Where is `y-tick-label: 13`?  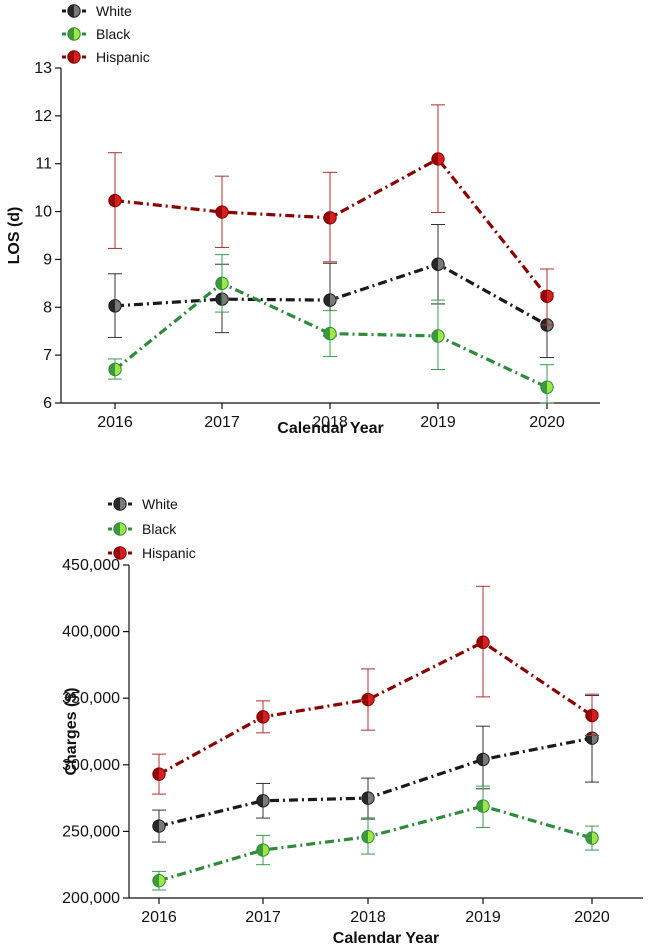
y-tick-label: 13 is located at coordinates (43, 68).